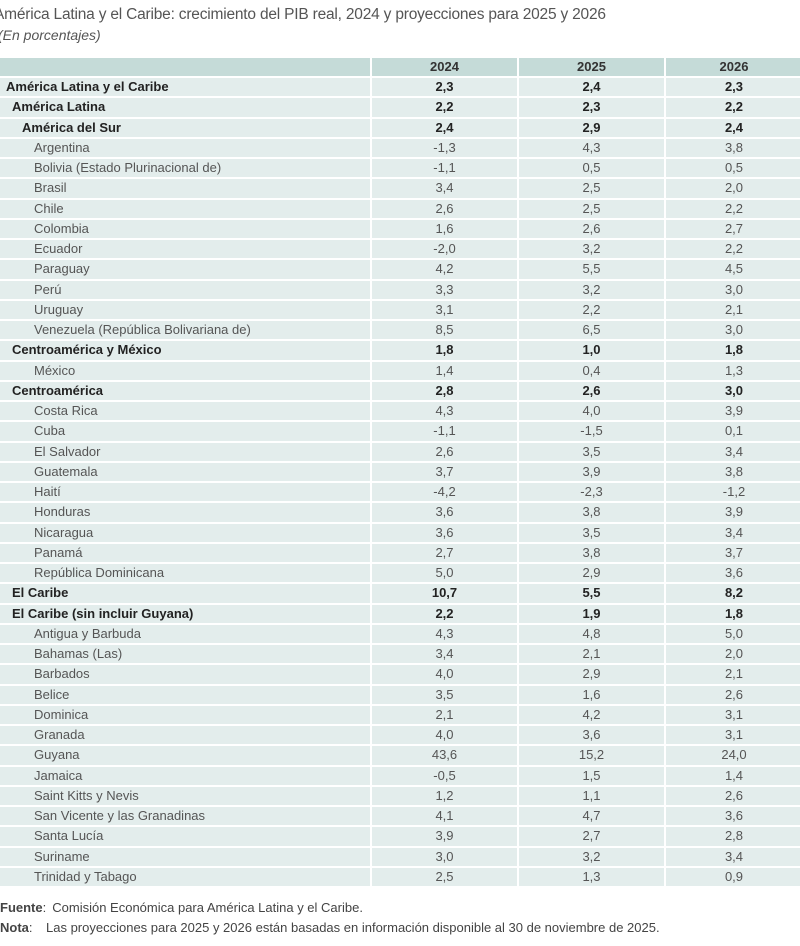 This screenshot has width=800, height=946. I want to click on row-label: Paraguay, so click(185, 269).